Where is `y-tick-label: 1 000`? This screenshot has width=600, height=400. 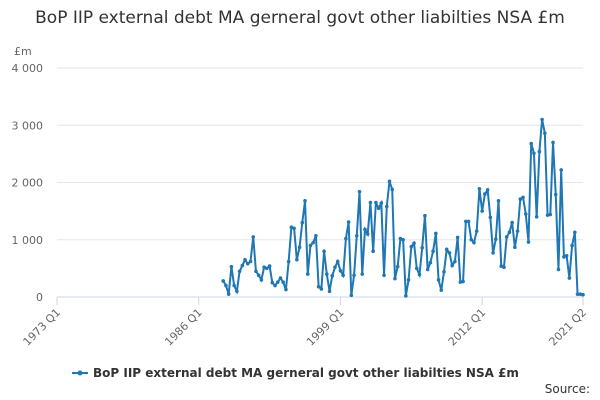
y-tick-label: 1 000 is located at coordinates (28, 240).